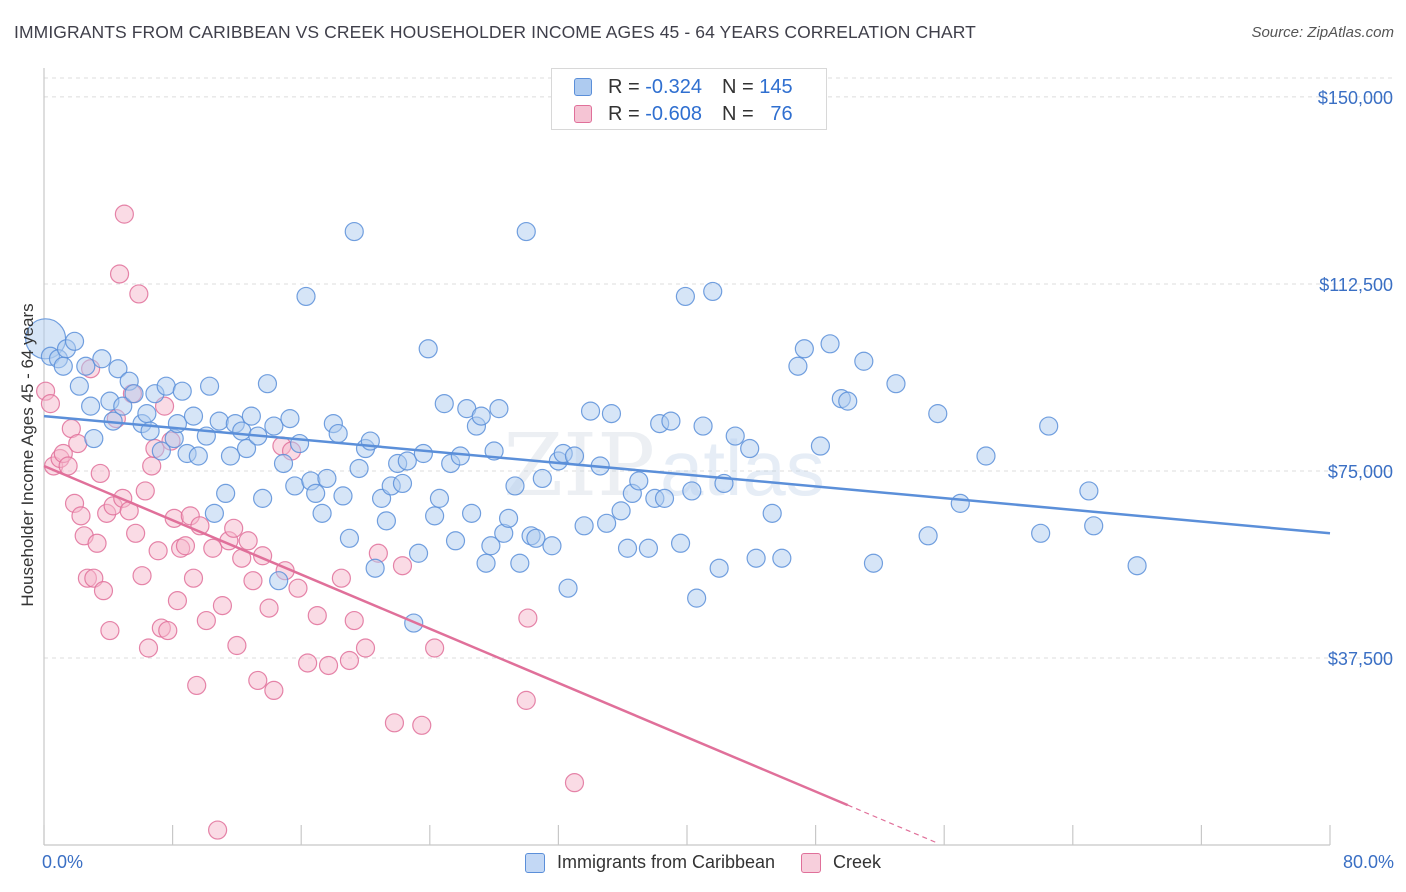 Image resolution: width=1406 pixels, height=892 pixels. What do you see at coordinates (649, 862) in the screenshot?
I see `legend-item-caribbean: Immigrants from Caribbean` at bounding box center [649, 862].